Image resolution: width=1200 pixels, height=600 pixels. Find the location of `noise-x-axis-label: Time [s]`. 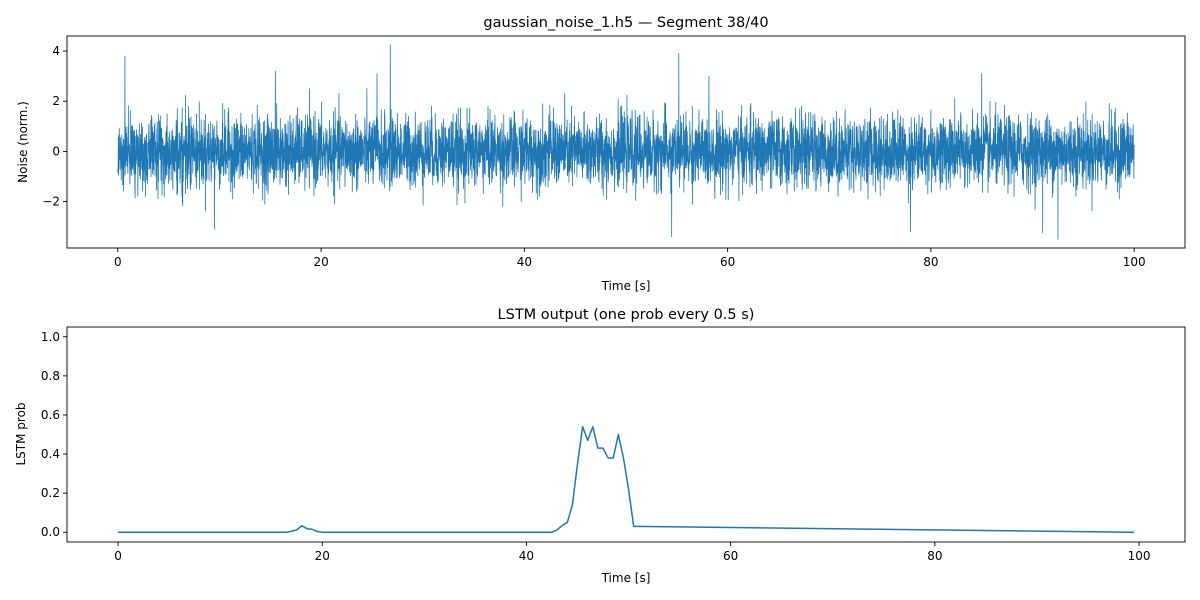

noise-x-axis-label: Time [s] is located at coordinates (626, 286).